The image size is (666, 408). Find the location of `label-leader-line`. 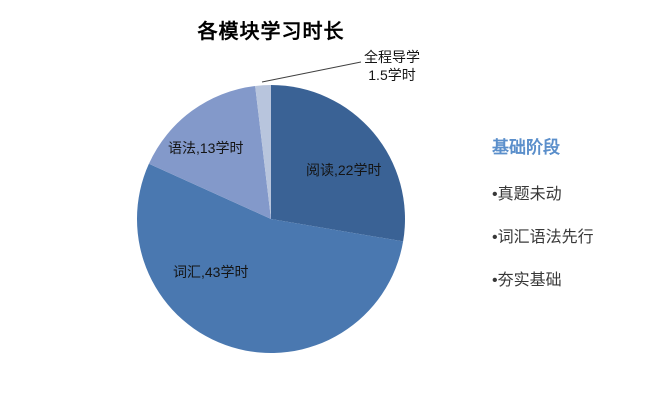

label-leader-line is located at coordinates (311, 72).